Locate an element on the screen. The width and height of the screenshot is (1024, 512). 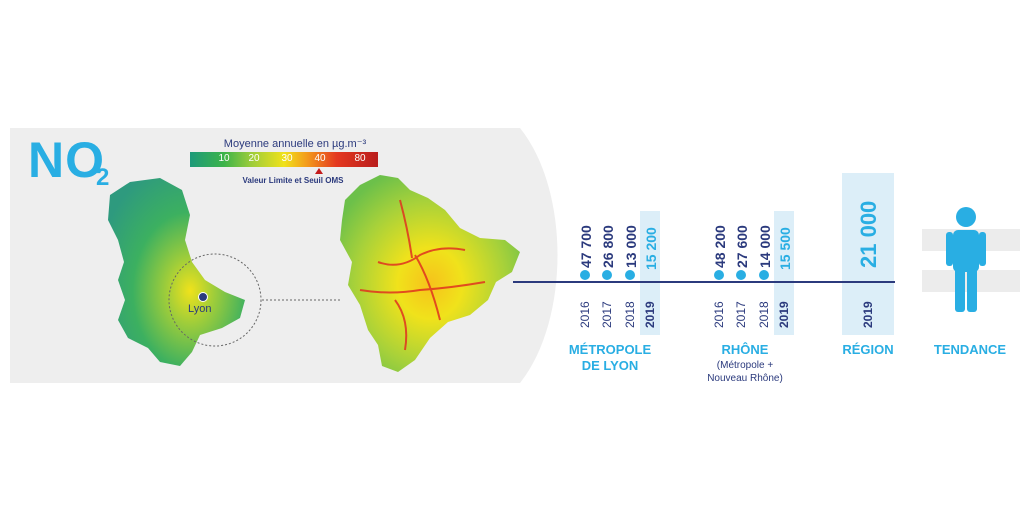
legend-title: Moyenne annuelle en µg.m⁻³ is located at coordinates (295, 144).